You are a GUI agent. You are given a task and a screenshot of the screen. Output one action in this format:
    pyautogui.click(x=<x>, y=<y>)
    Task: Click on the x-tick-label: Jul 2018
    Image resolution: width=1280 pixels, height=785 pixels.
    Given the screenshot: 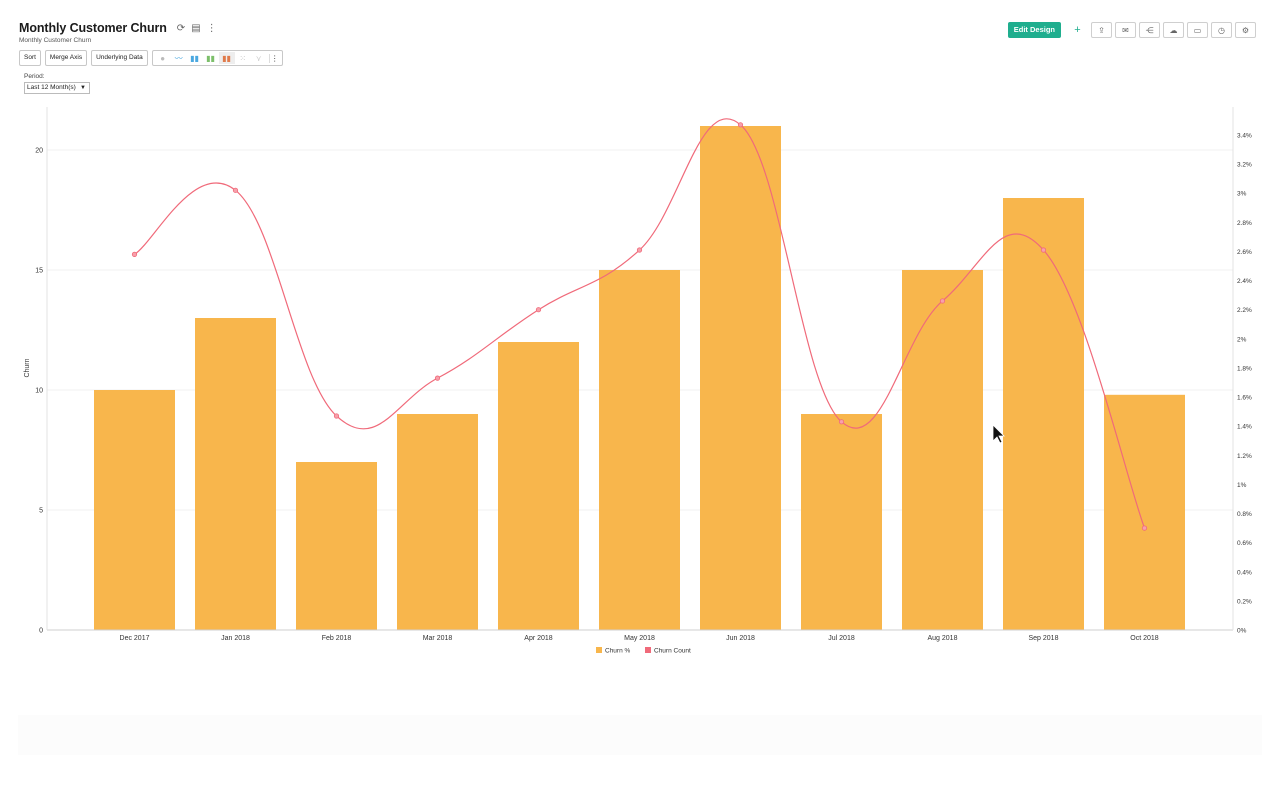 What is the action you would take?
    pyautogui.click(x=841, y=638)
    